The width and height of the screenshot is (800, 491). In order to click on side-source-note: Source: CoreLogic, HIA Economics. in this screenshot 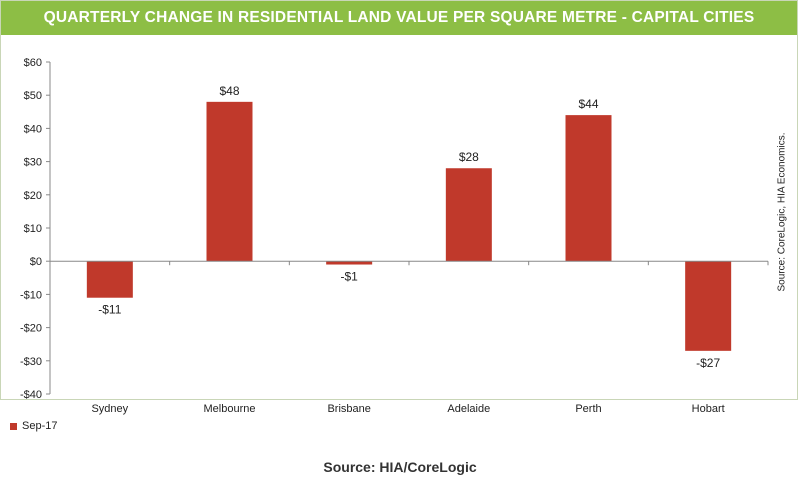, I will do `click(782, 212)`.